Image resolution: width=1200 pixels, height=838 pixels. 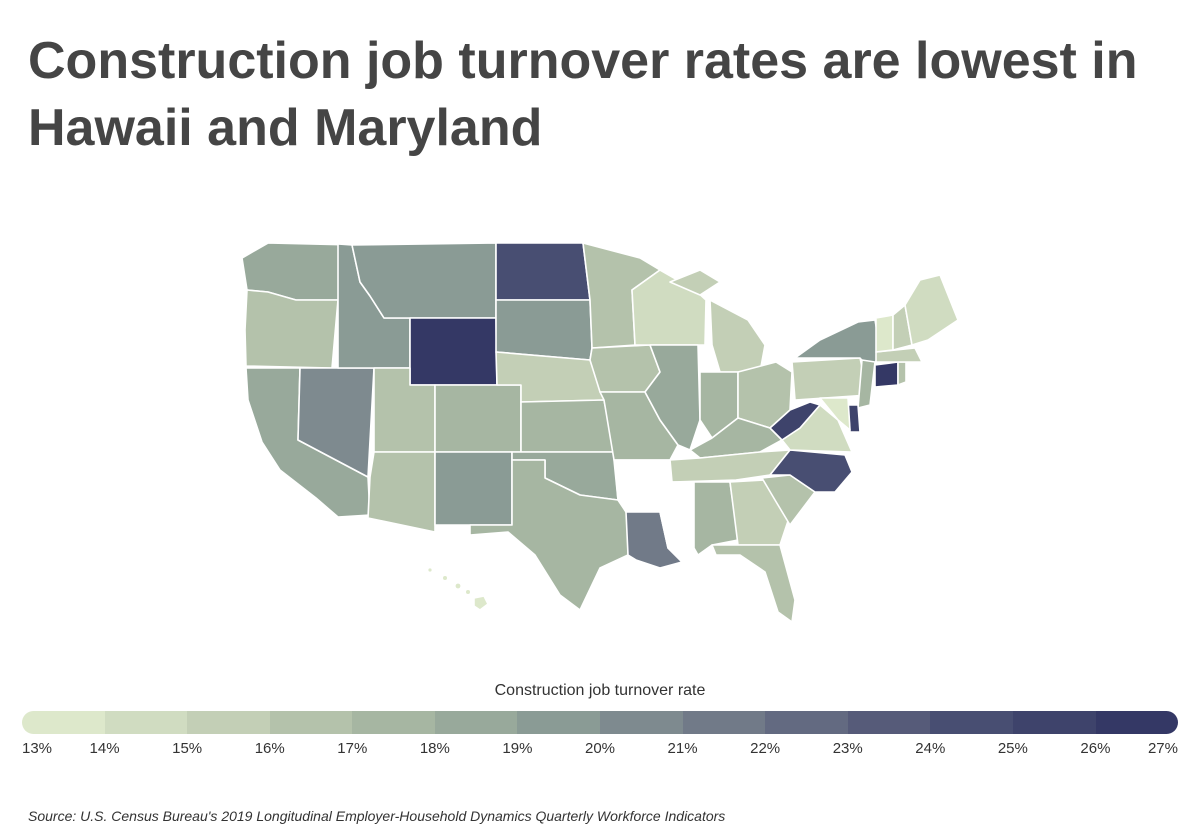 What do you see at coordinates (719, 405) in the screenshot?
I see `state-in` at bounding box center [719, 405].